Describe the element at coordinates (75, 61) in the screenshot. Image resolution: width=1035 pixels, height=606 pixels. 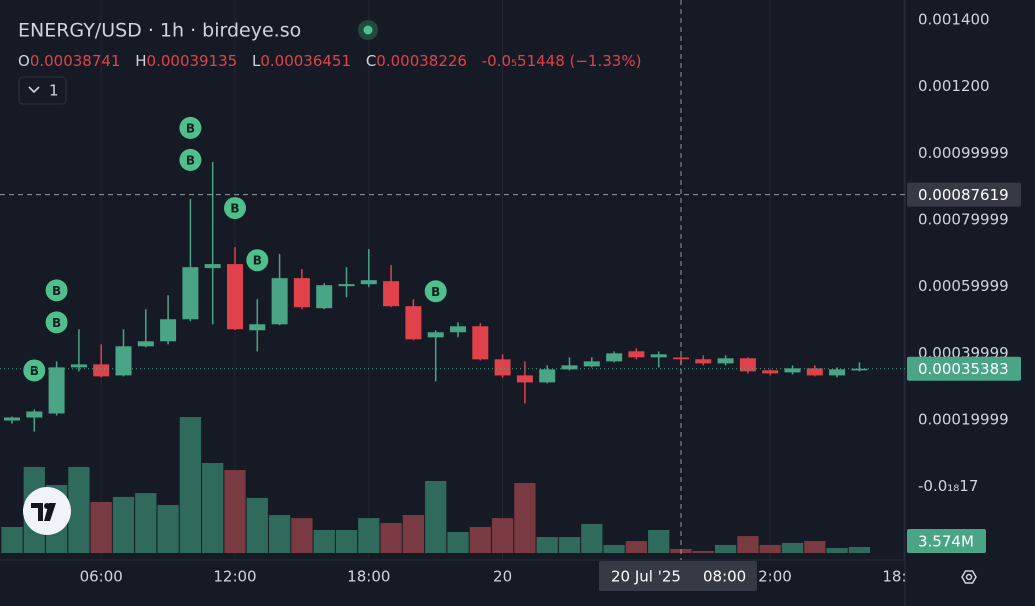
I see `ohlc-value: 0.00038741` at that location.